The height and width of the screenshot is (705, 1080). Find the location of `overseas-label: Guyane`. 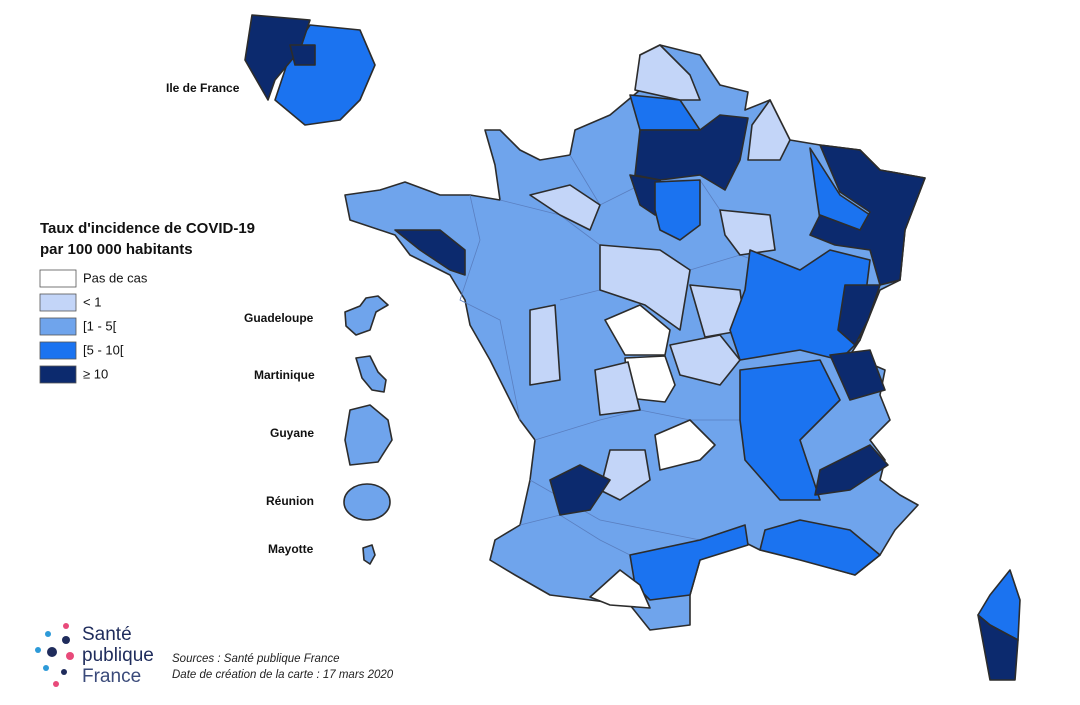

overseas-label: Guyane is located at coordinates (292, 433).